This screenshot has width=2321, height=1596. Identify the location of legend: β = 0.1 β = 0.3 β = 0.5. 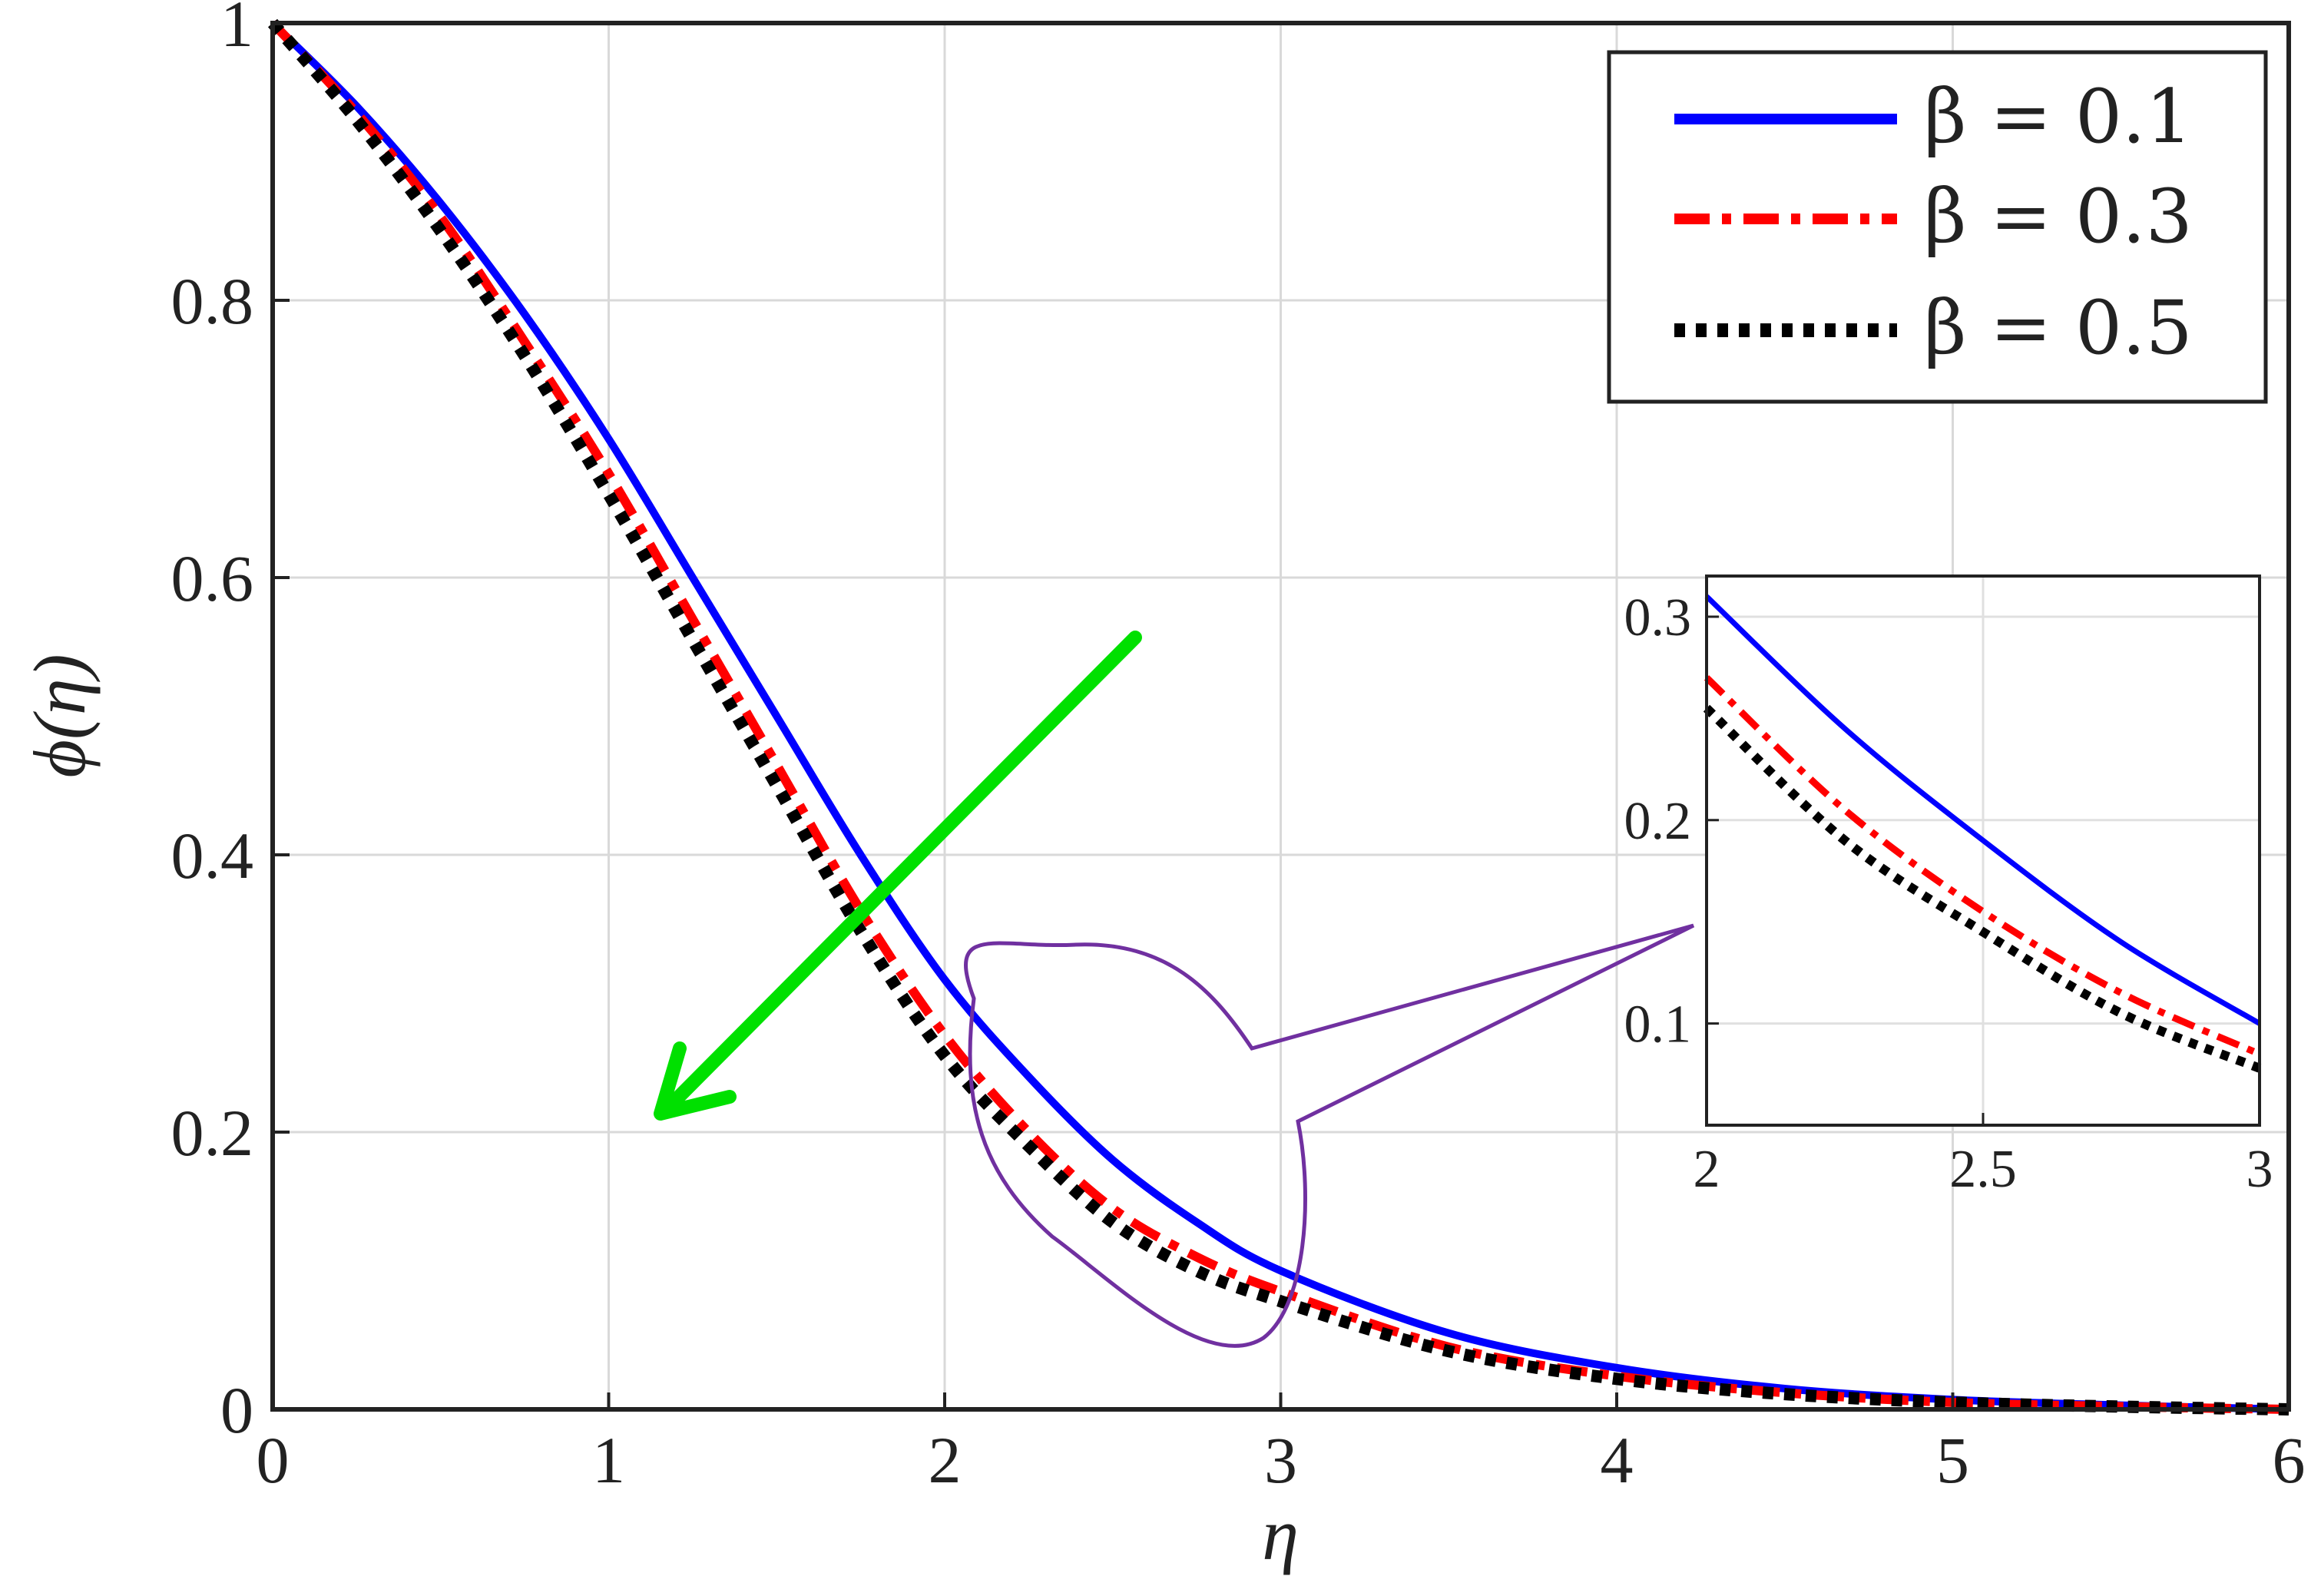
(1937, 227).